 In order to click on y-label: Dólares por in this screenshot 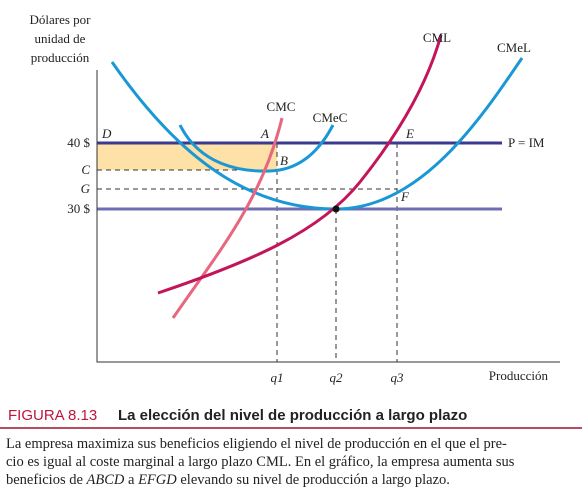, I will do `click(60, 19)`.